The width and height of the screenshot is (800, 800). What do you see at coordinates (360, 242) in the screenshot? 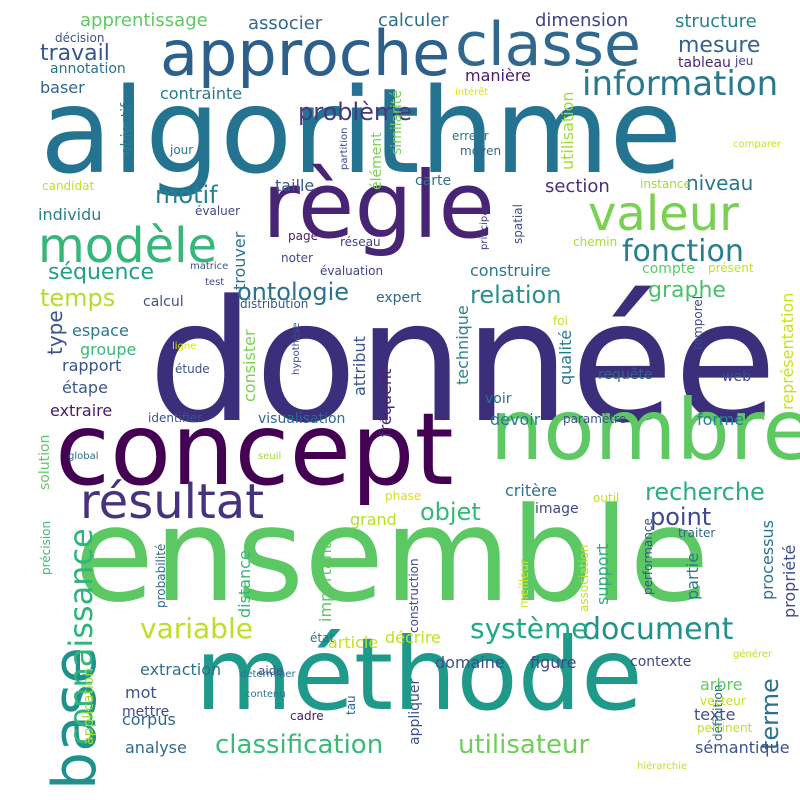
I see `word-reseau: réseau` at bounding box center [360, 242].